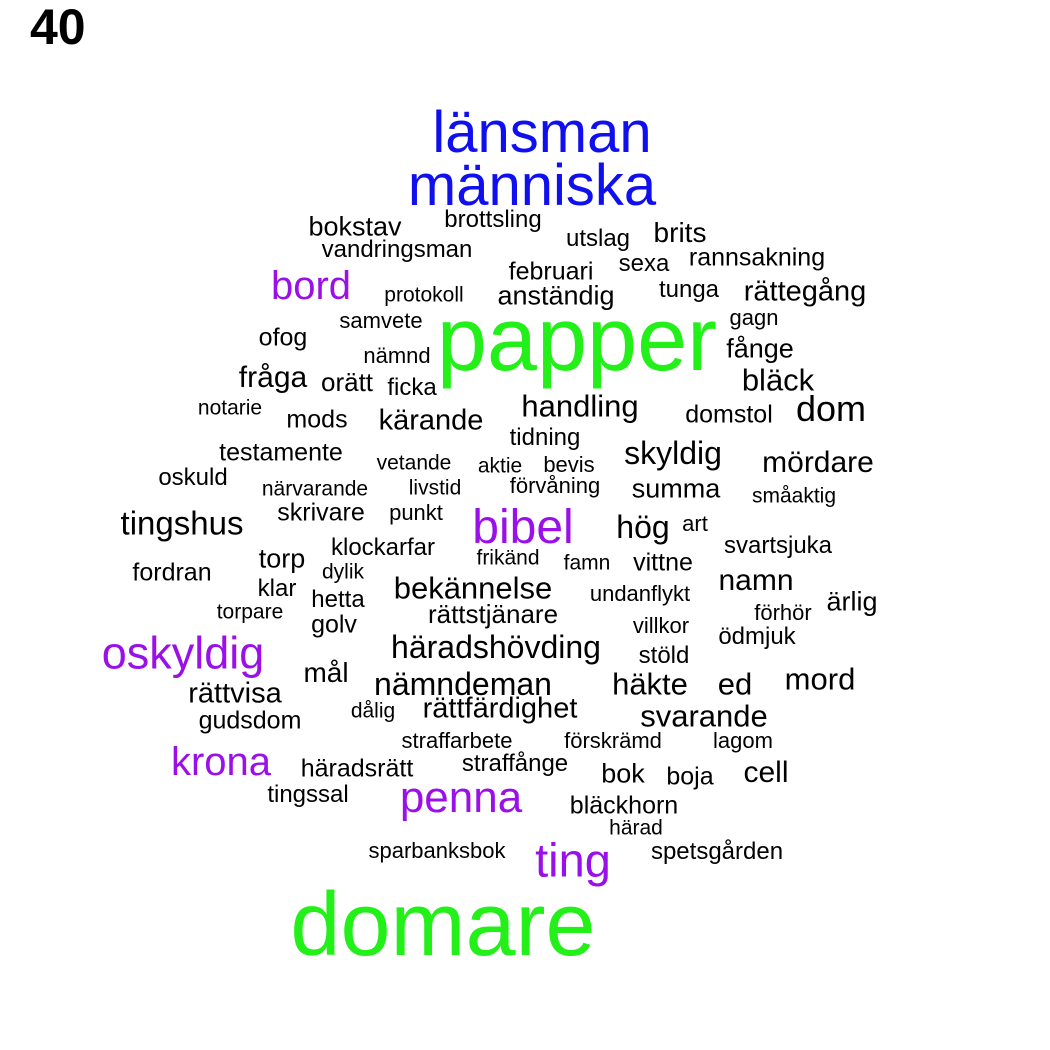 The height and width of the screenshot is (1050, 1050). What do you see at coordinates (644, 263) in the screenshot?
I see `word-8: sexa` at bounding box center [644, 263].